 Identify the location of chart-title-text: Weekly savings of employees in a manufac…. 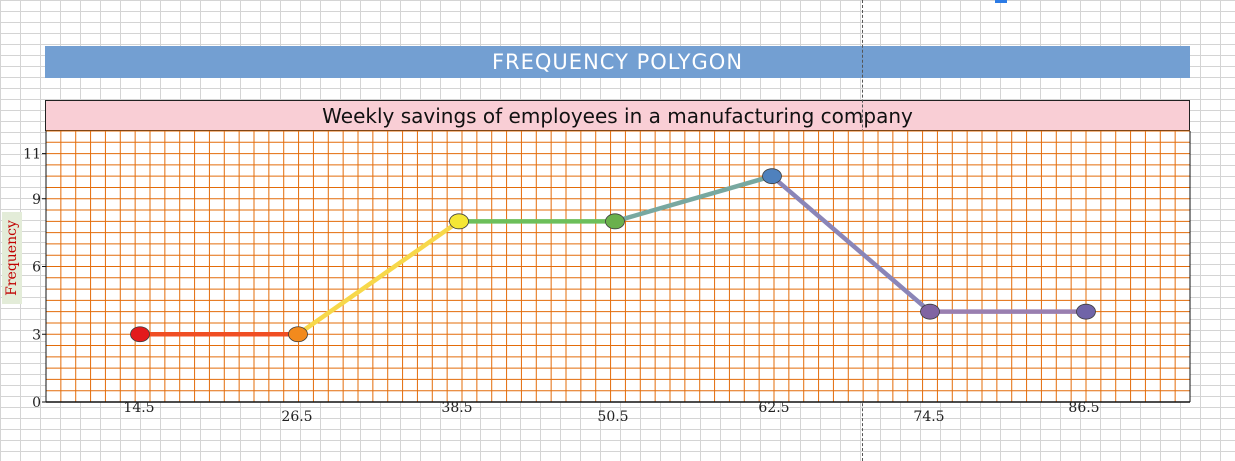
(617, 115).